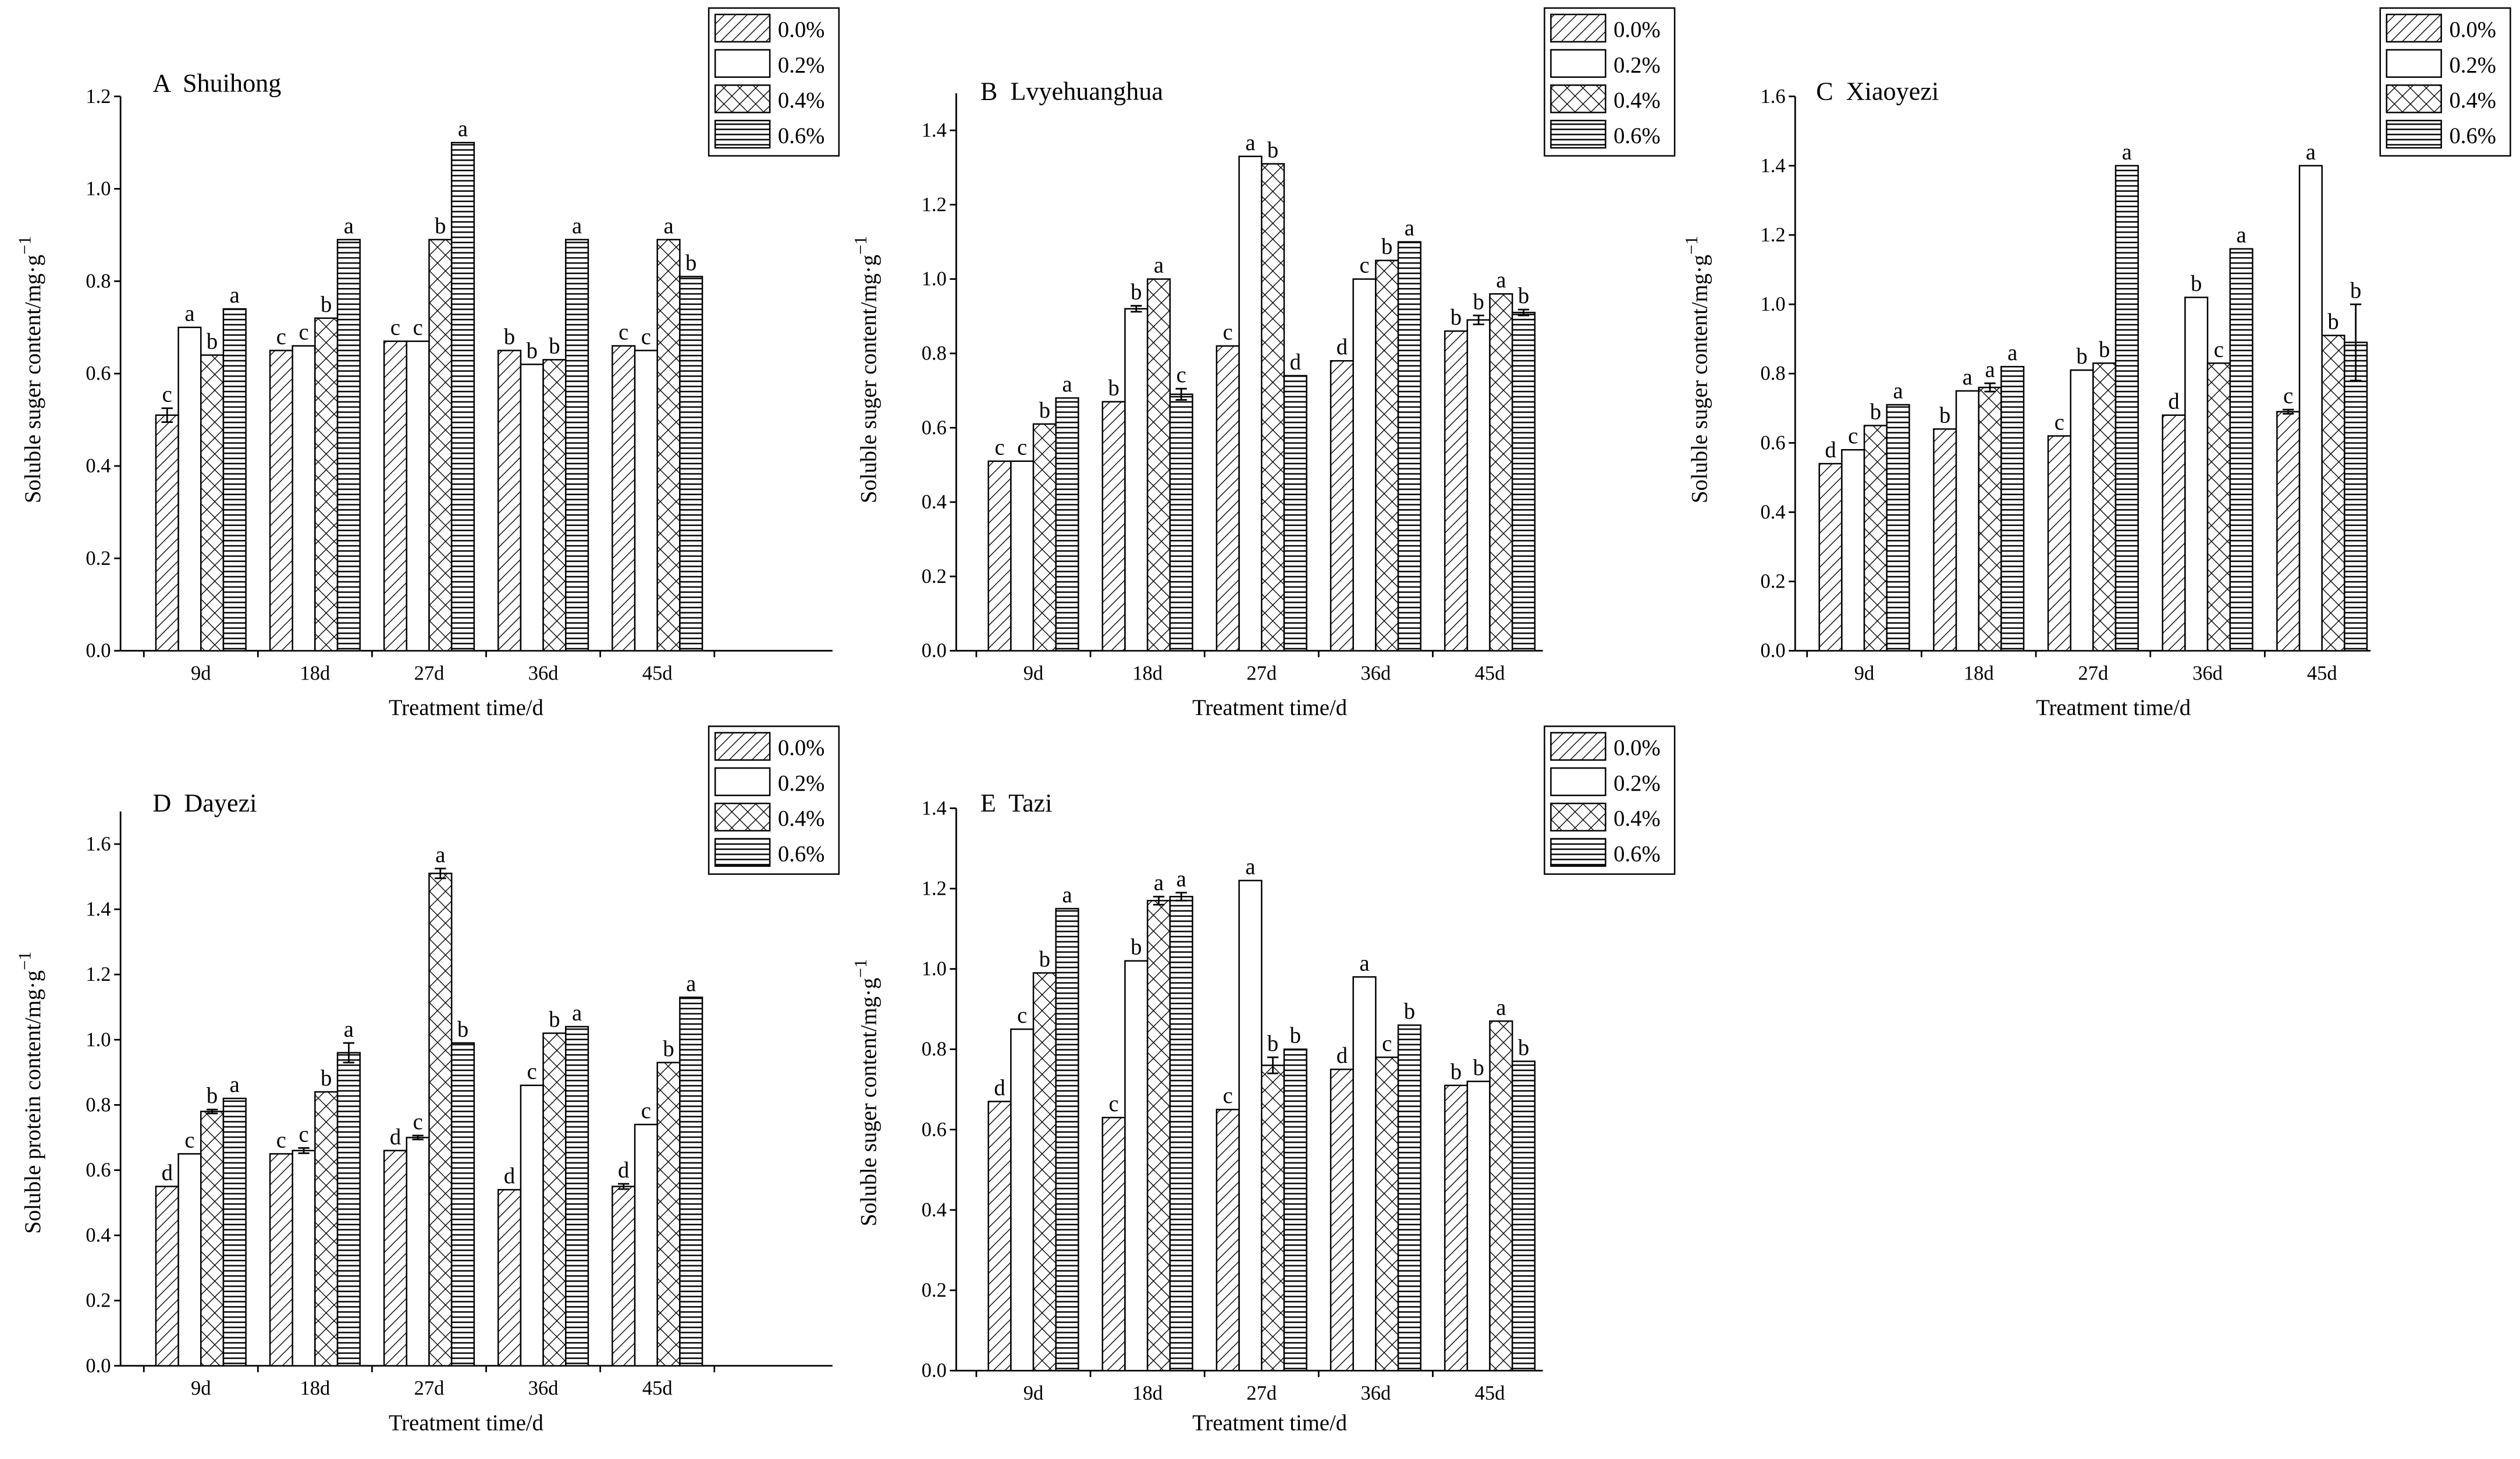 The image size is (2520, 1459). Describe the element at coordinates (1016, 803) in the screenshot. I see `chart-title: E Tazi` at that location.